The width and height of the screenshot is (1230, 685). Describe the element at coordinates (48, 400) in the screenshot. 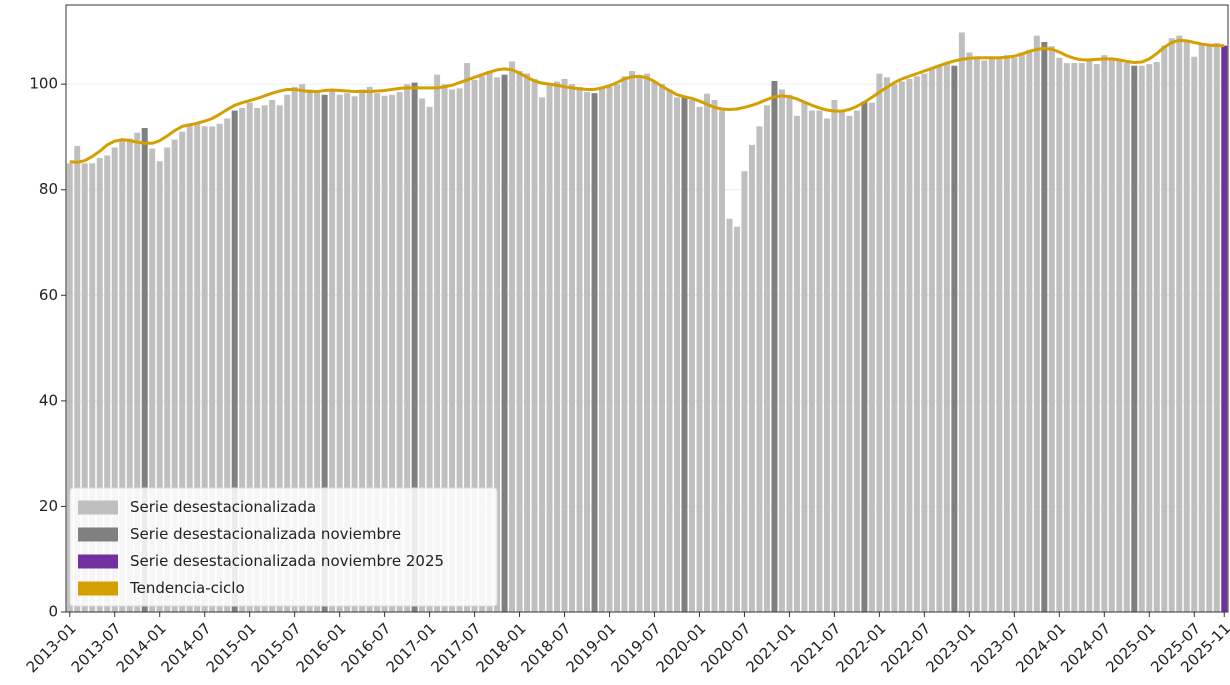

I see `y-tick-label: 40` at that location.